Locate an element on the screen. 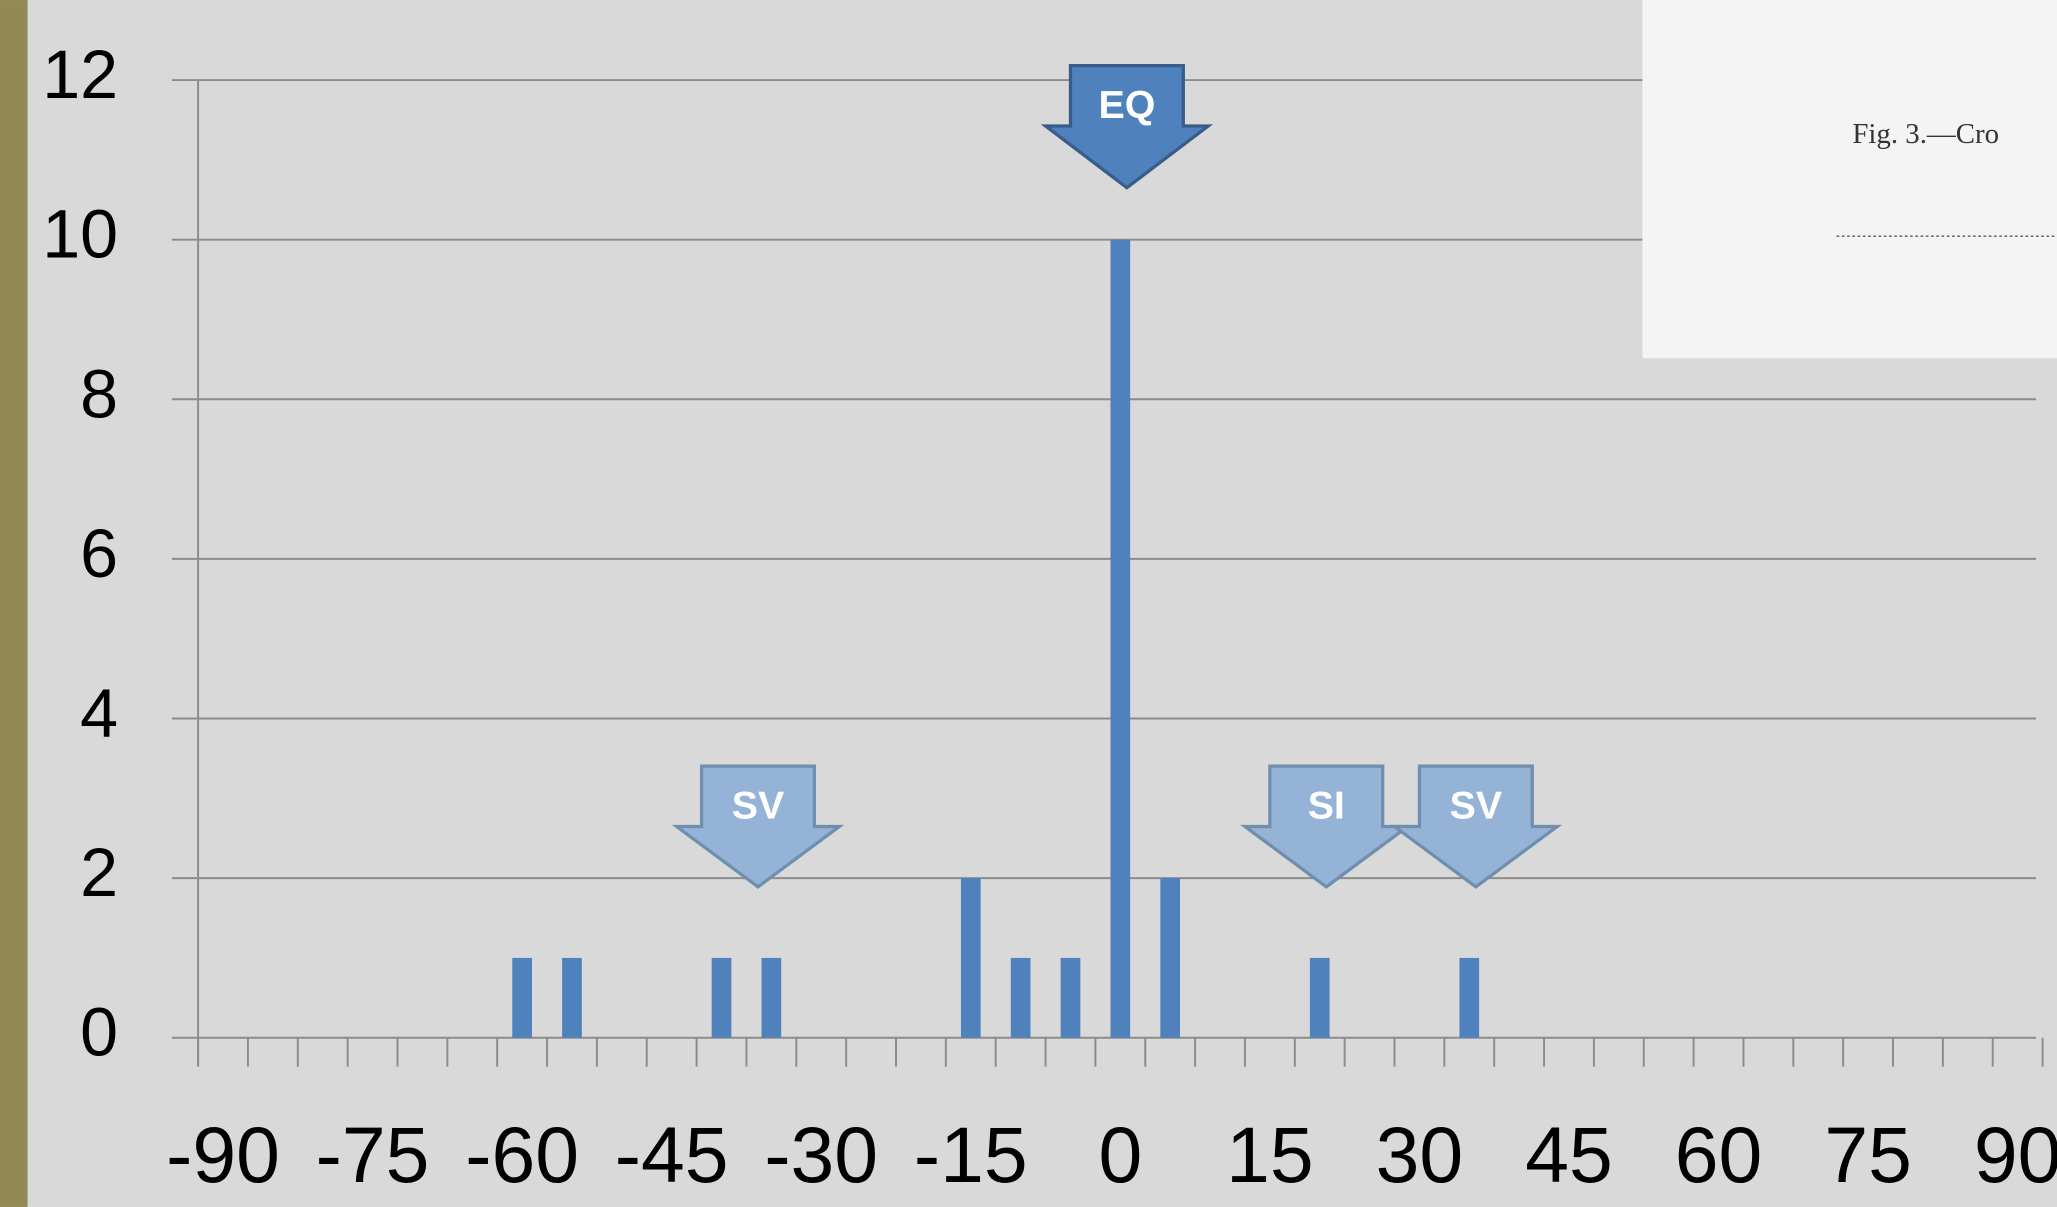 The image size is (2057, 1207). inset: Fig. 3.—Cro is located at coordinates (1849, 179).